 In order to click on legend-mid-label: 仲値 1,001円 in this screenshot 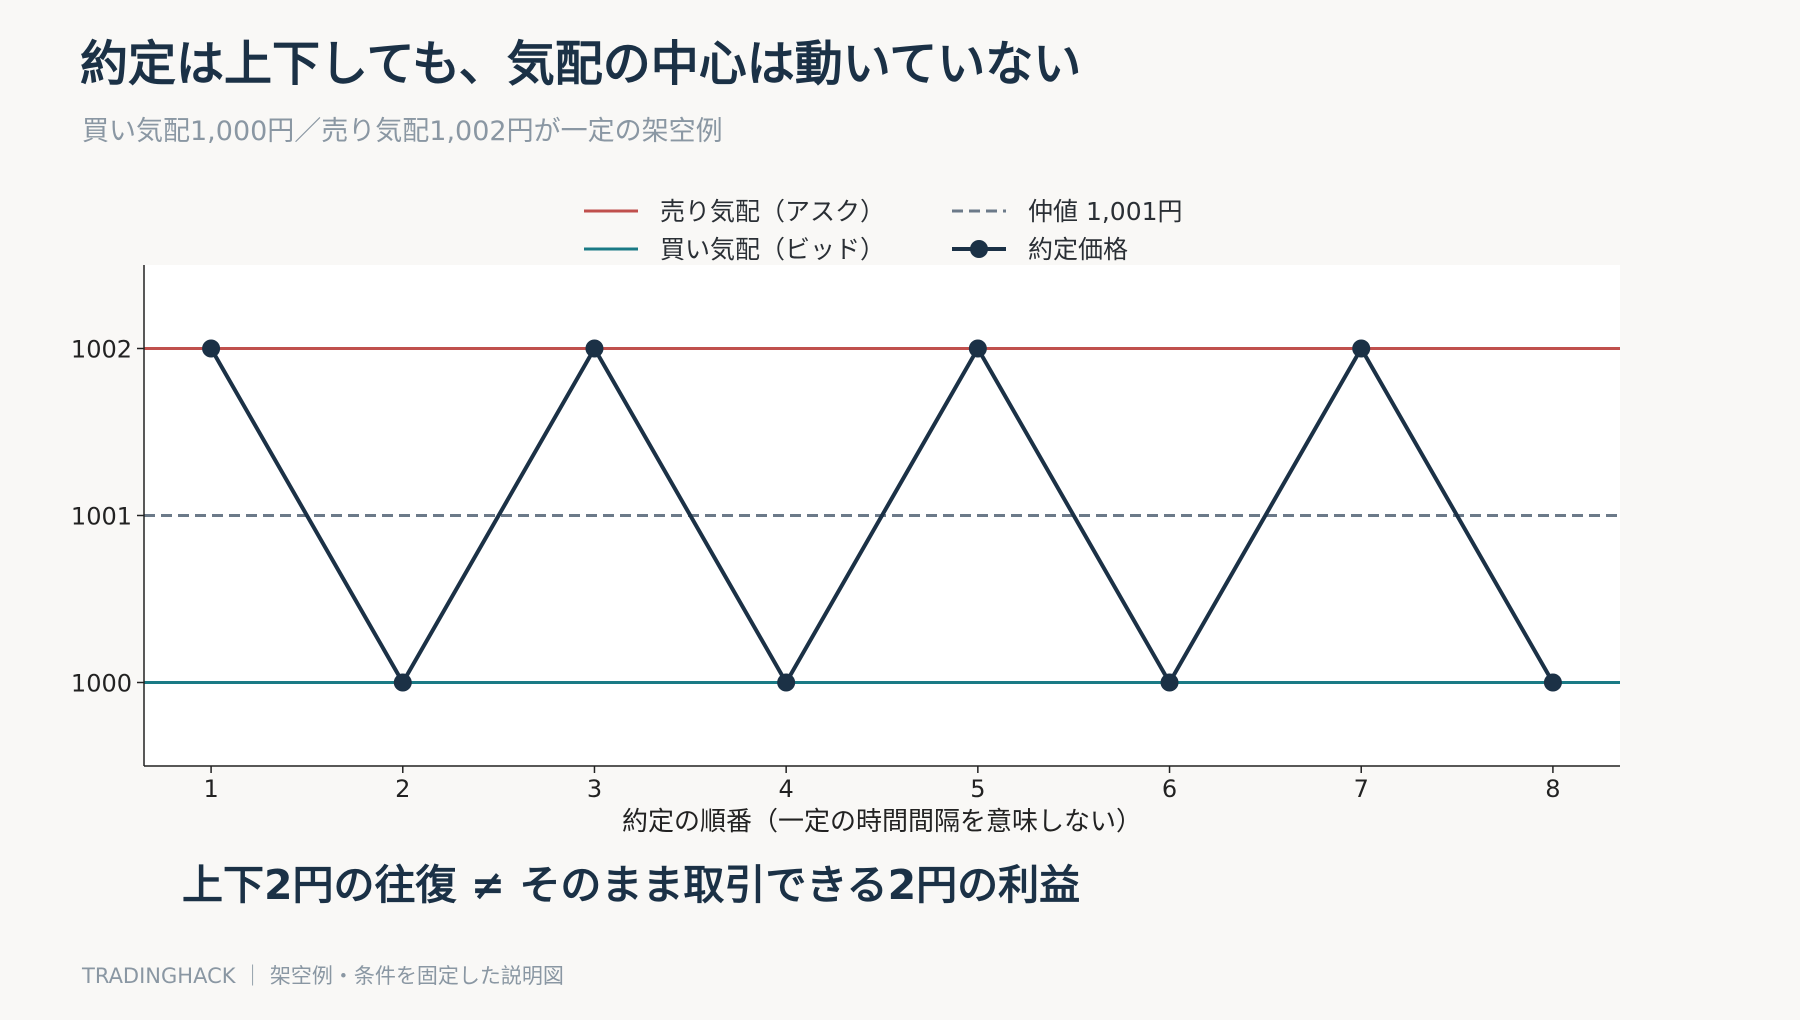, I will do `click(1105, 211)`.